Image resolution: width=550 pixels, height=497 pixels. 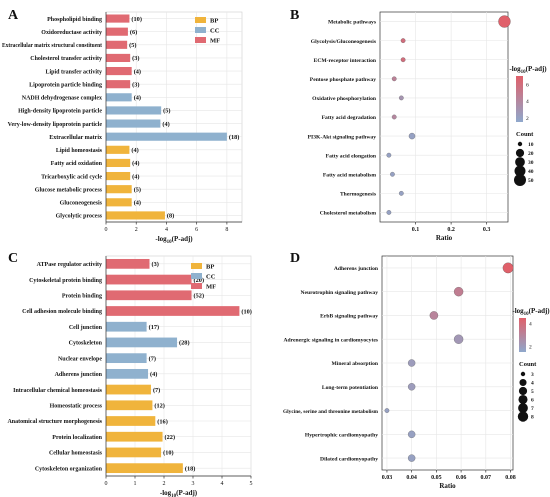 I want to click on panel-c-term-label: Protein binding, so click(x=82, y=296).